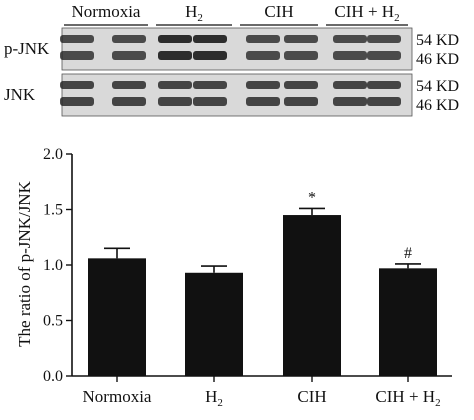 Image resolution: width=474 pixels, height=420 pixels. What do you see at coordinates (366, 13) in the screenshot?
I see `blot-group-label-4: CIH + H2` at bounding box center [366, 13].